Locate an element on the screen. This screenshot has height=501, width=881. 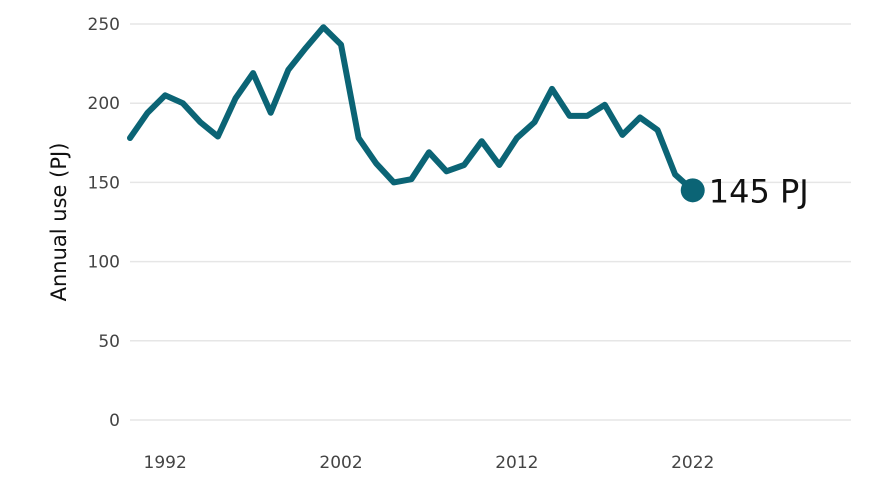
x-tick-label-2002: 2002 is located at coordinates (340, 463).